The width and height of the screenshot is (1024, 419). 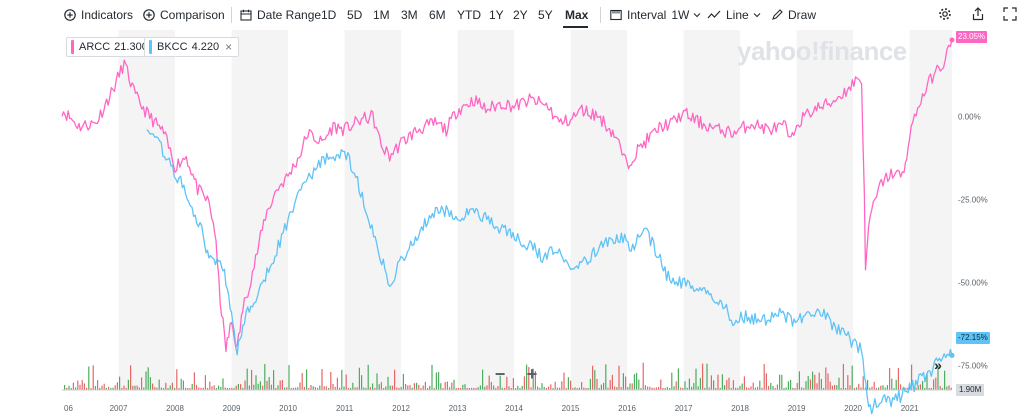 What do you see at coordinates (973, 365) in the screenshot?
I see `y-tick-label: -75.00%` at bounding box center [973, 365].